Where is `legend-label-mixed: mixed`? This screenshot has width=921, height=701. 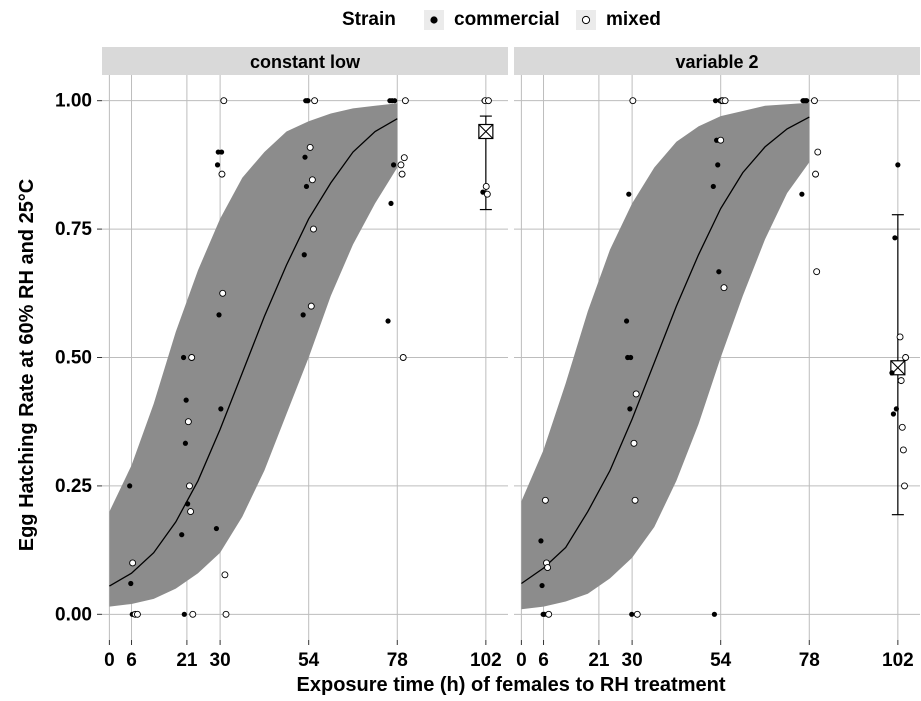 legend-label-mixed: mixed is located at coordinates (633, 19).